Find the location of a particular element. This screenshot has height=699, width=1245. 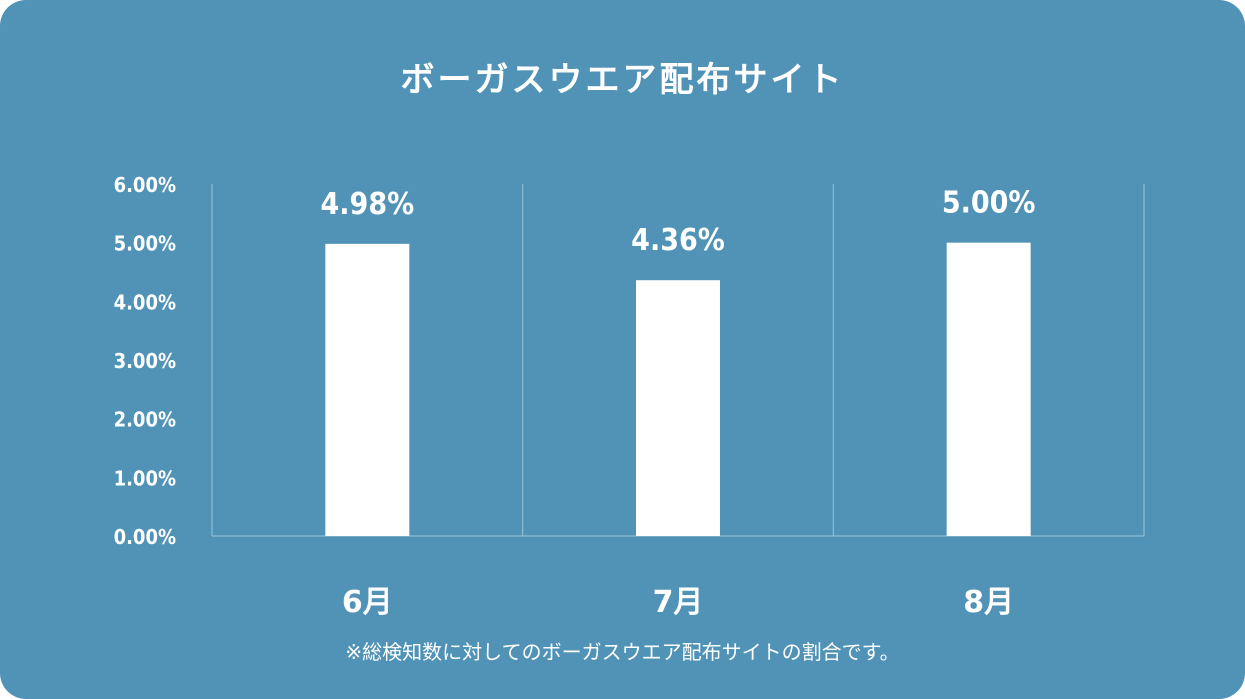

y-tick-label: 5.00% is located at coordinates (145, 244).